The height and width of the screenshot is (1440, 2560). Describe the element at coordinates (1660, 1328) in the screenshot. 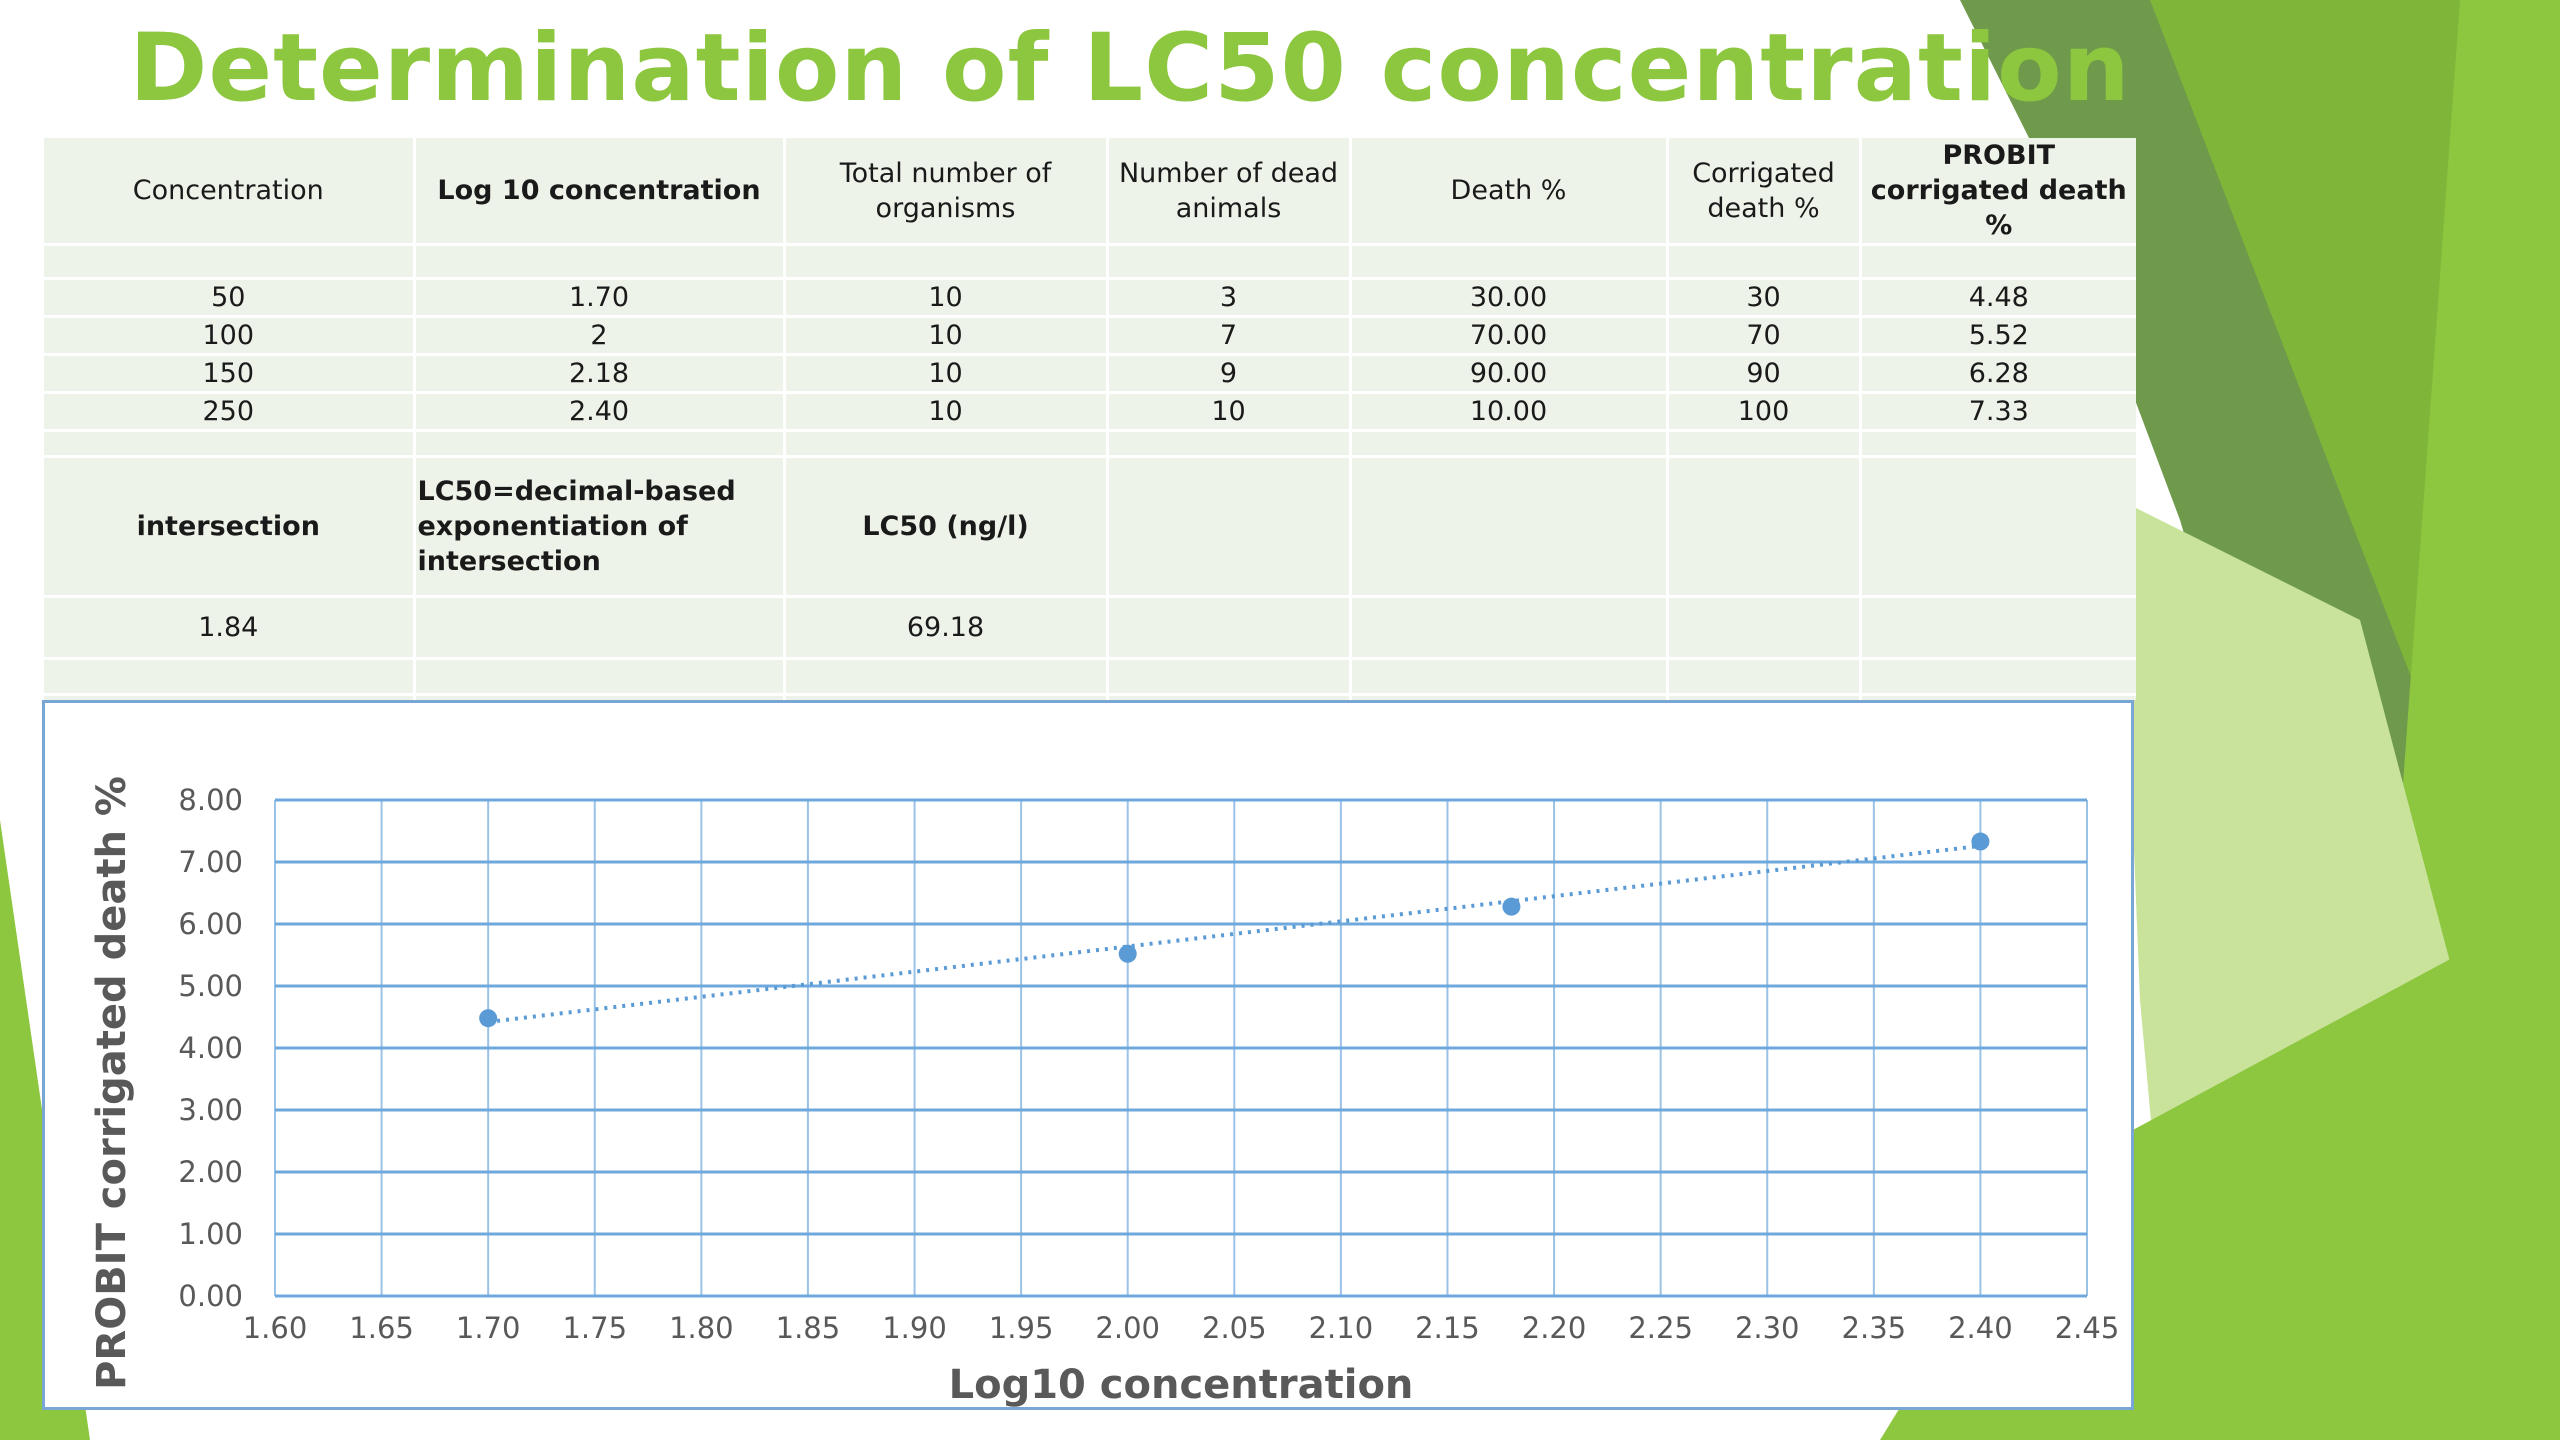

I see `x-tick-label: 2.25` at that location.